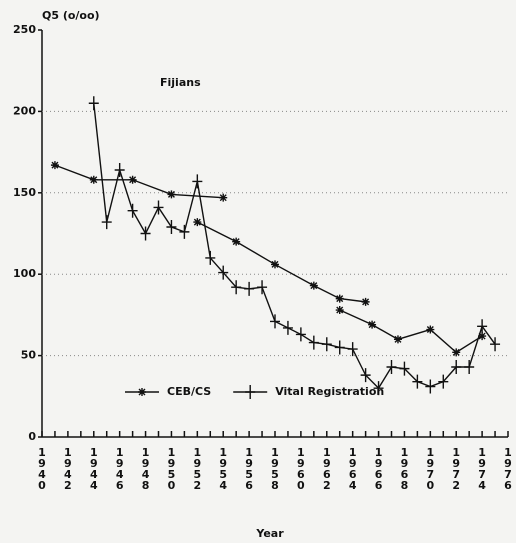 Image resolution: width=516 pixels, height=543 pixels. Describe the element at coordinates (189, 391) in the screenshot. I see `legend-label: CEB/CS` at that location.